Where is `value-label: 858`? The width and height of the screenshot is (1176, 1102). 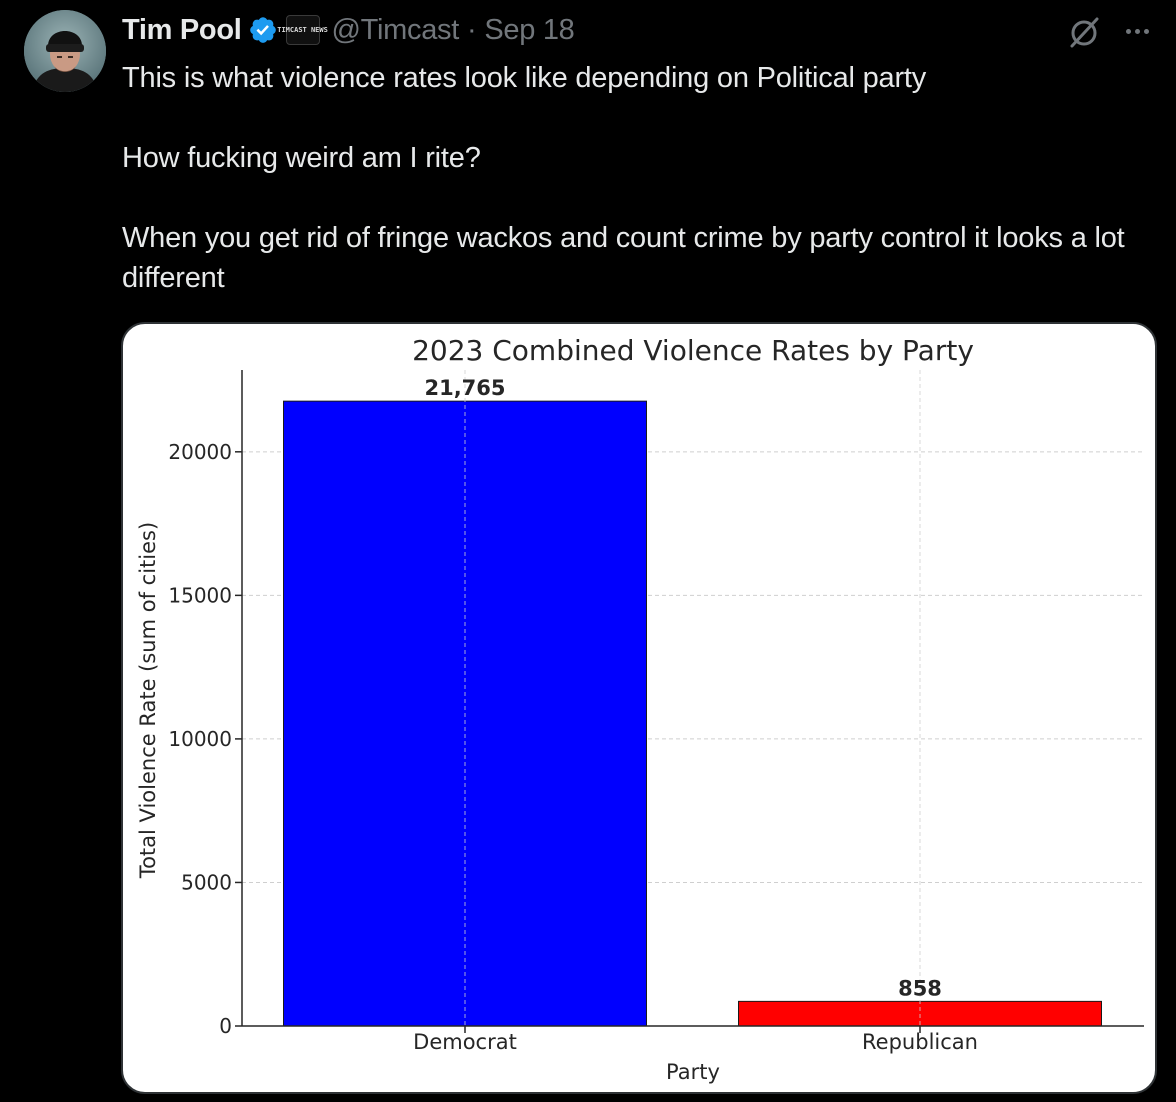
value-label: 858 is located at coordinates (920, 988).